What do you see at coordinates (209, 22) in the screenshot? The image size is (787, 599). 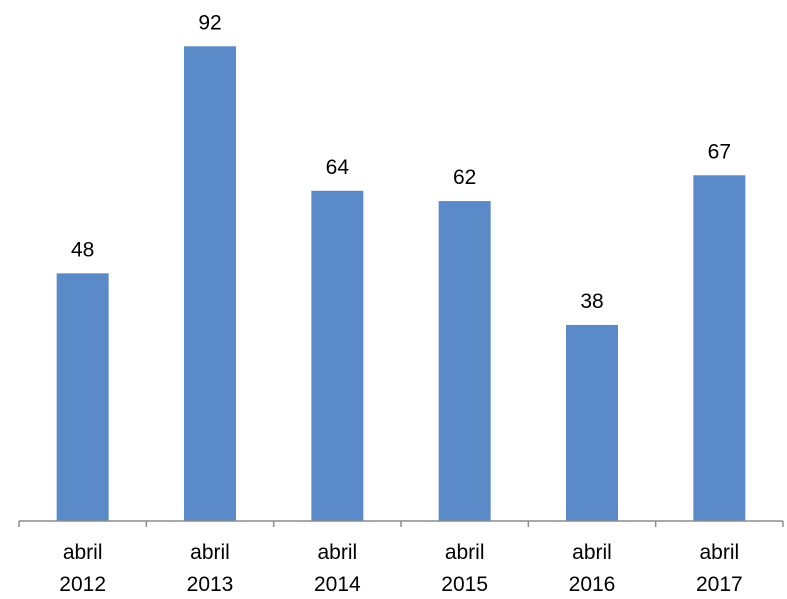 I see `data-label: 92` at bounding box center [209, 22].